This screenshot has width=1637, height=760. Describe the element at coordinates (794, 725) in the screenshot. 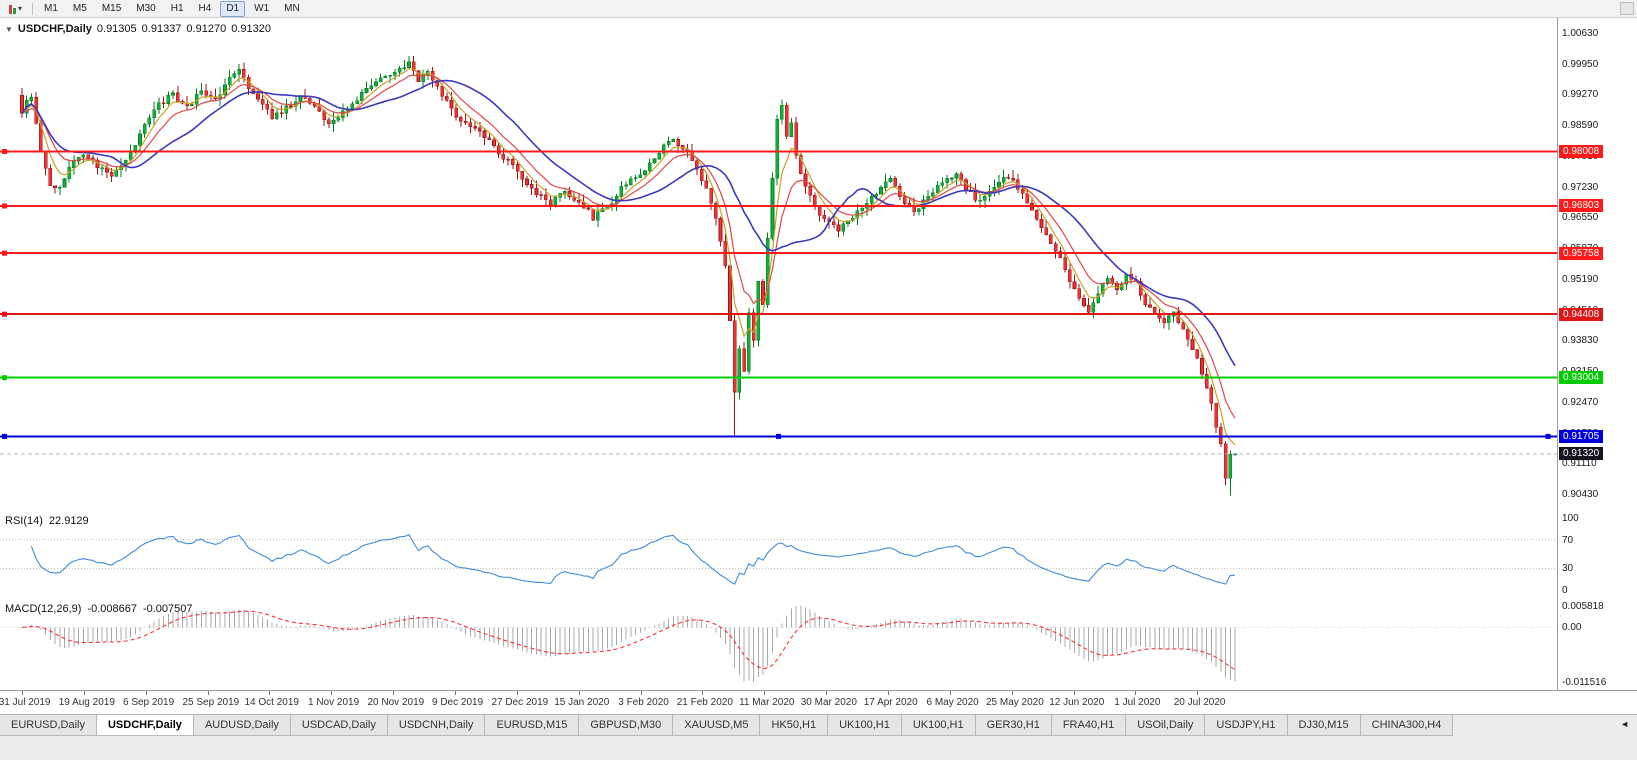

I see `symbol-tab-hk50-h1: HK50,H1` at that location.